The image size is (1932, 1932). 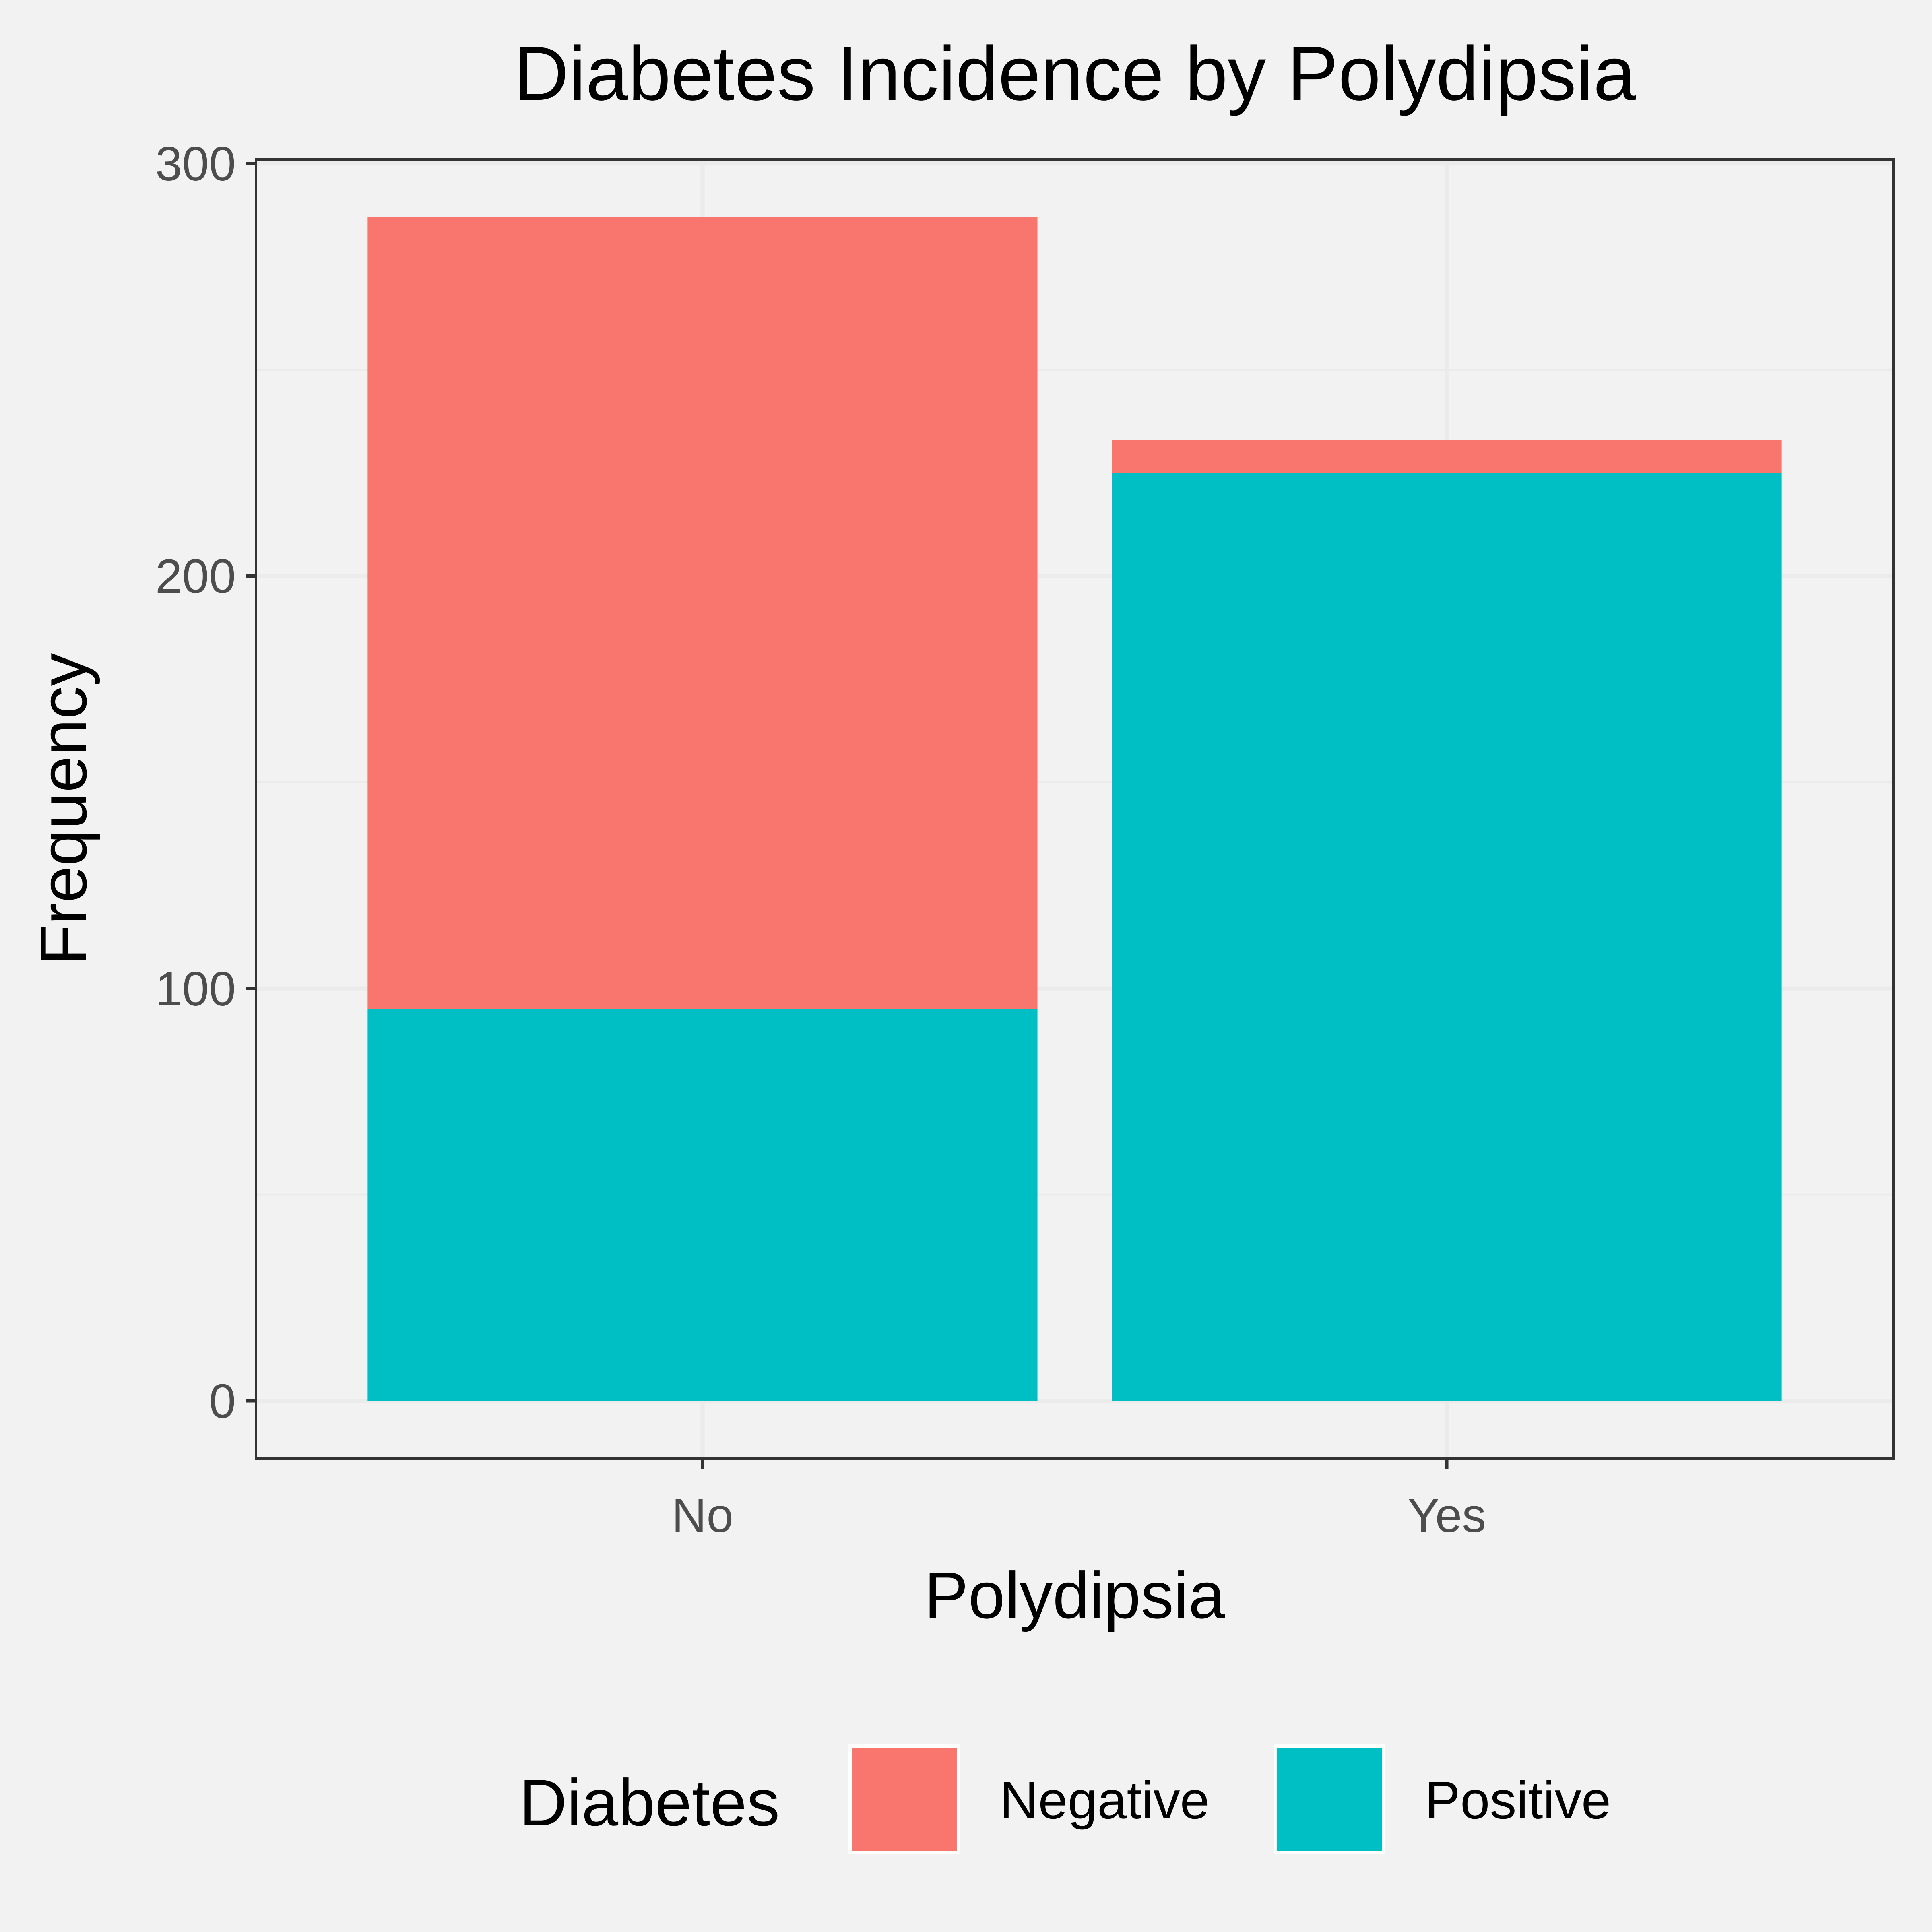 I want to click on y-tick-label: 100, so click(x=195, y=989).